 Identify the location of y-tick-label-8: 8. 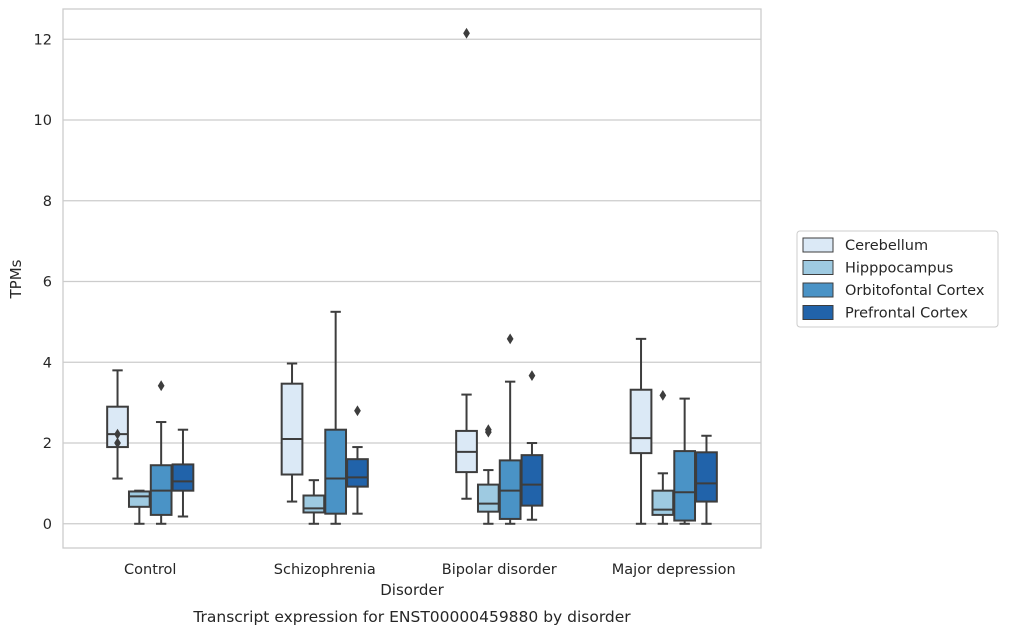
(47, 202).